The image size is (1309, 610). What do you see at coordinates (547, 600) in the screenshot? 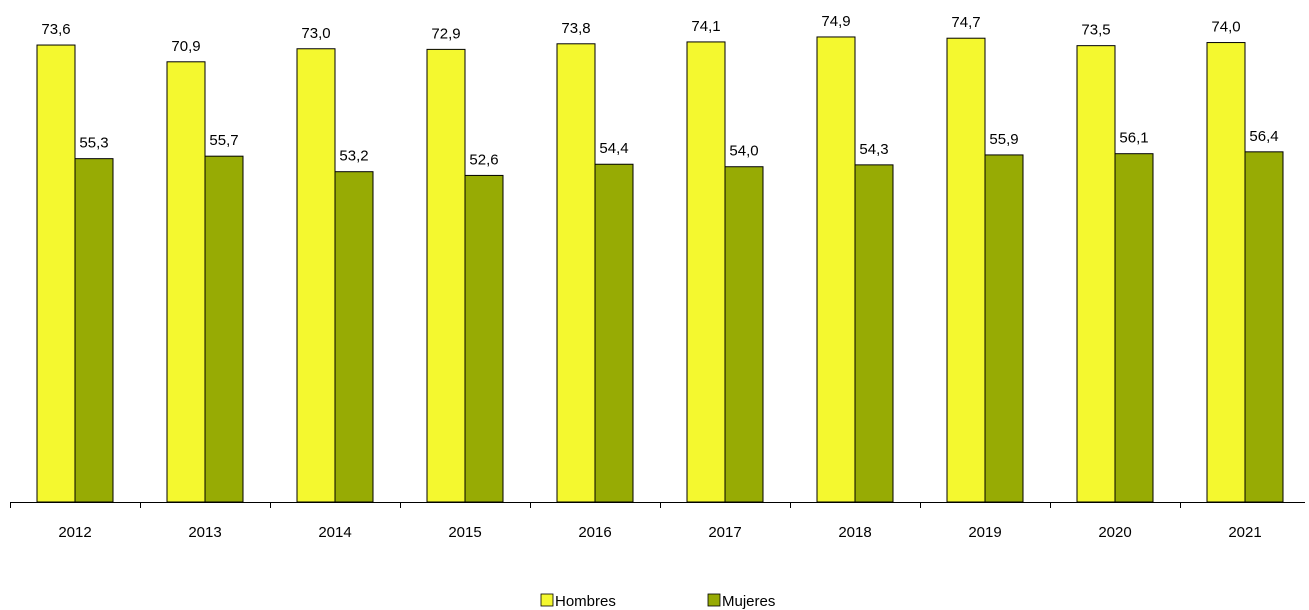
I see `legend-swatch-hombres` at bounding box center [547, 600].